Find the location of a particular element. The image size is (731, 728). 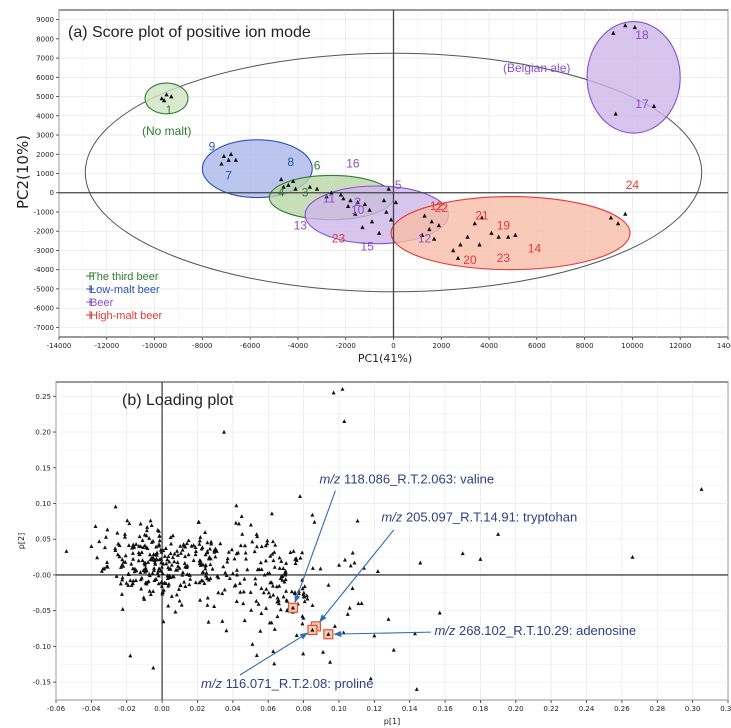

score-xtick-label-10: 6000 is located at coordinates (537, 346).